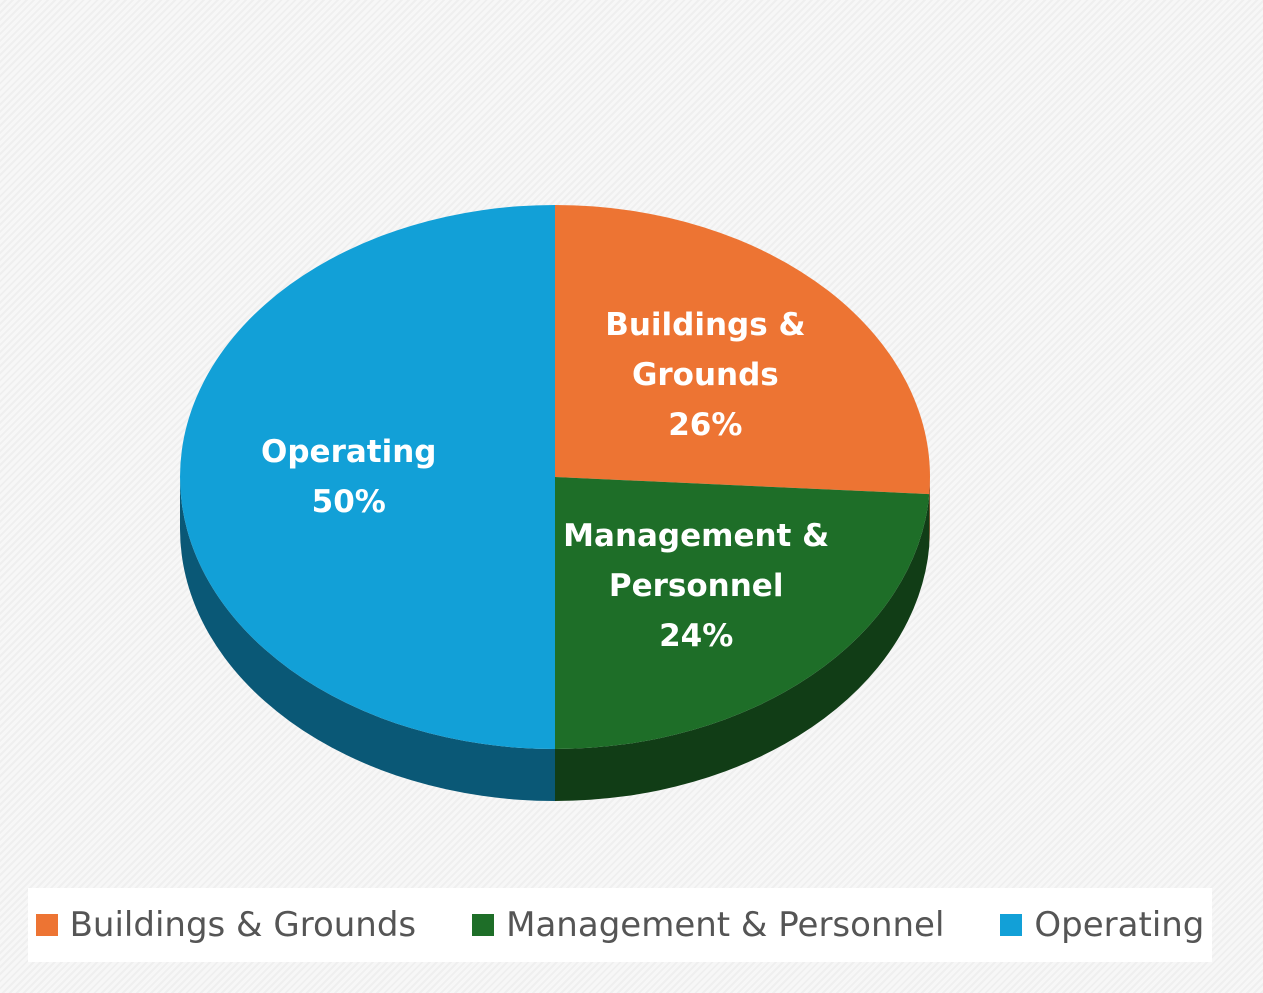 The image size is (1263, 993). Describe the element at coordinates (696, 561) in the screenshot. I see `label-name: Management & Personnel` at that location.